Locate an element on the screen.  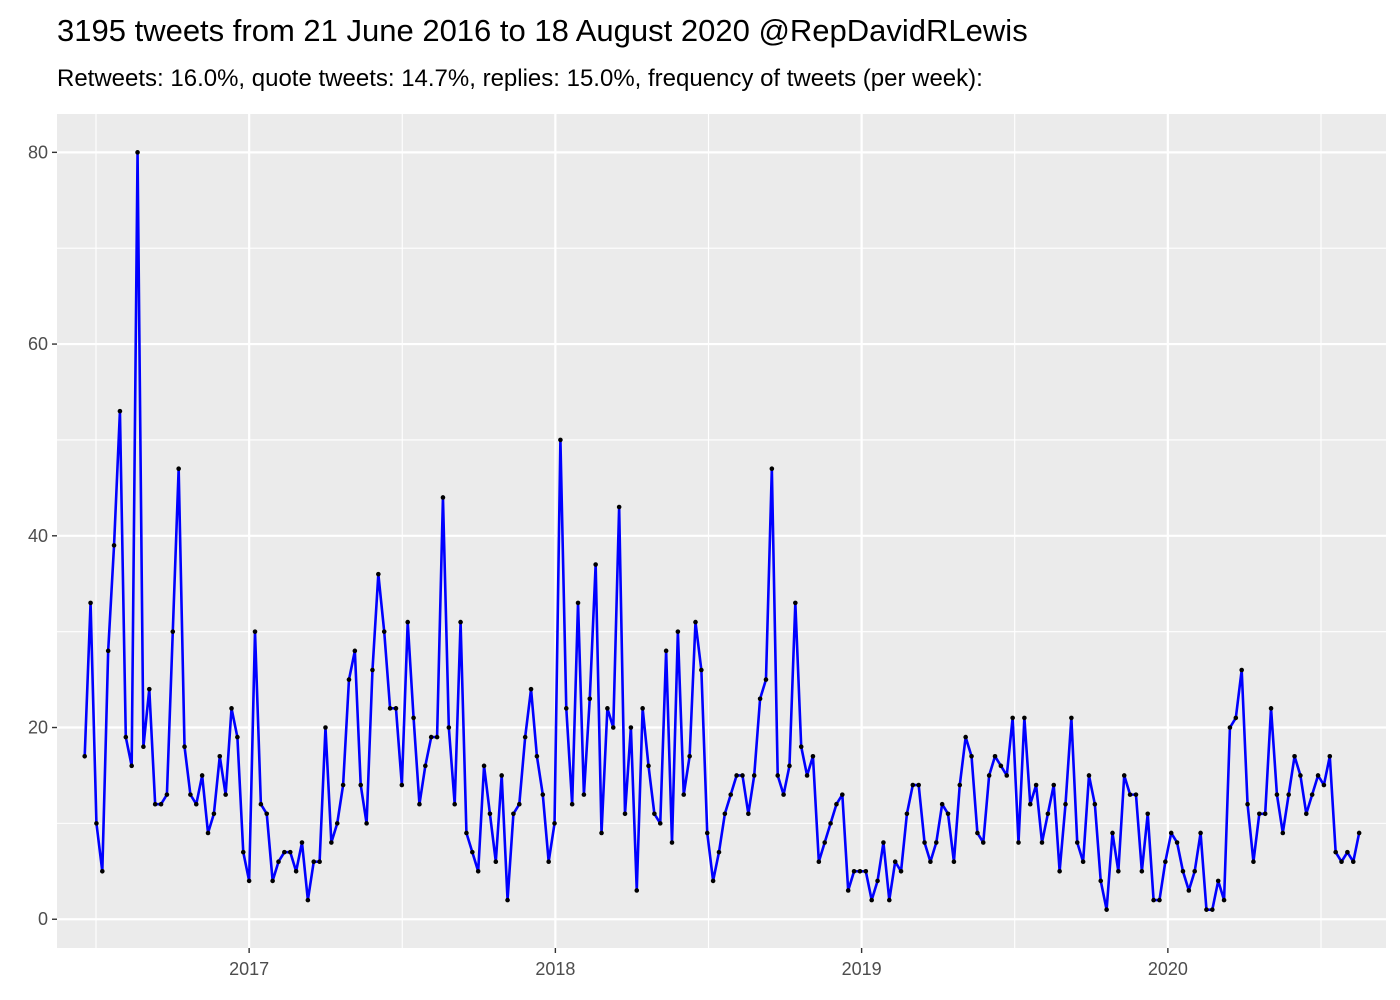
y-tick-label: 60 is located at coordinates (38, 344).